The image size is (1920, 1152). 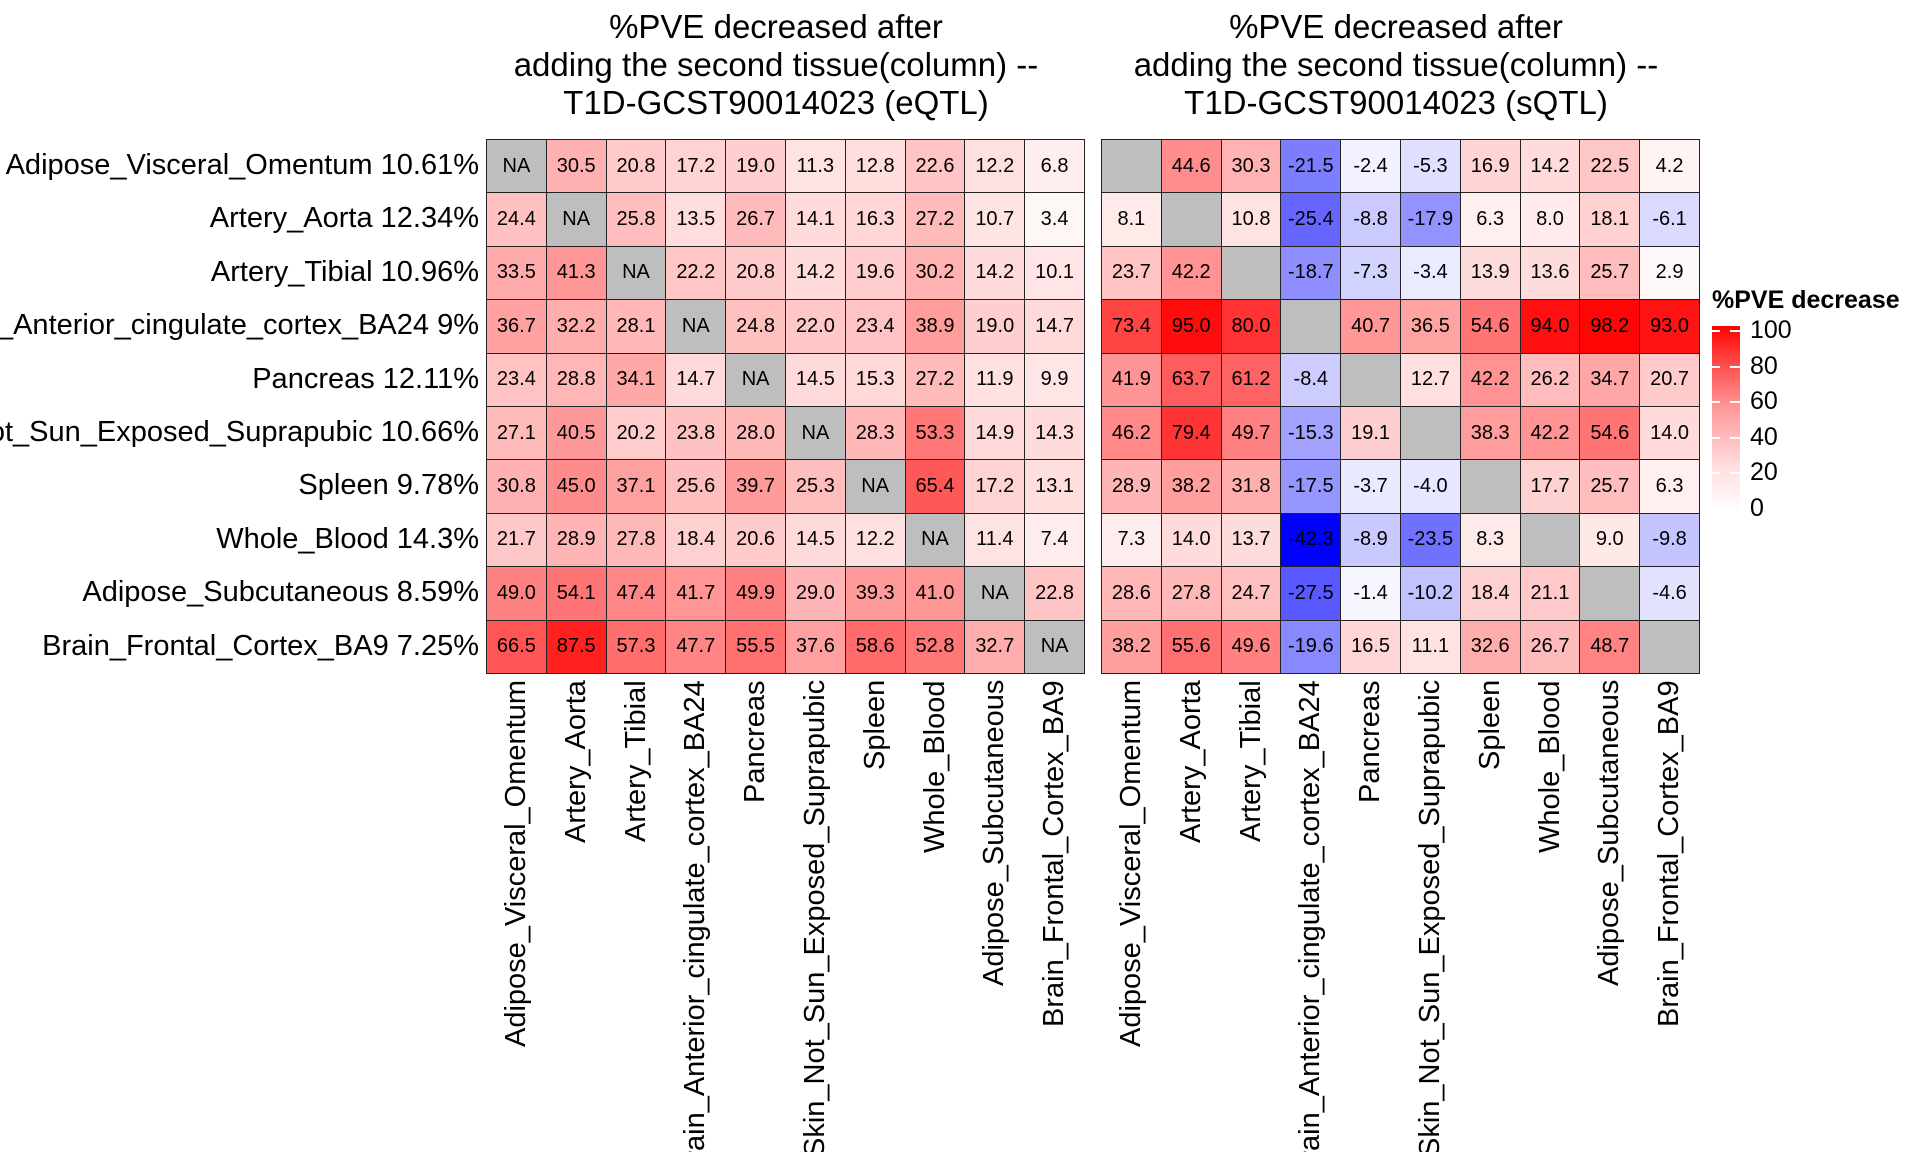 I want to click on row-label: Brain_Frontal_Cortex_BA9 7.25%, so click(x=260, y=645).